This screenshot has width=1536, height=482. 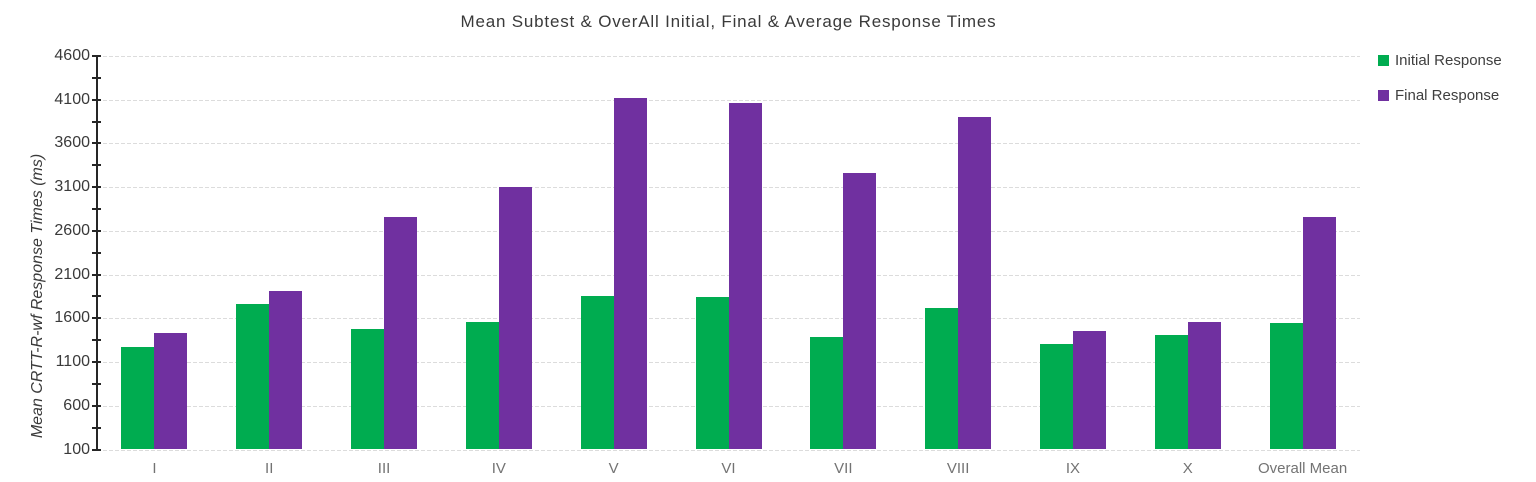 What do you see at coordinates (72, 274) in the screenshot?
I see `y-axis-tick-label: 2100` at bounding box center [72, 274].